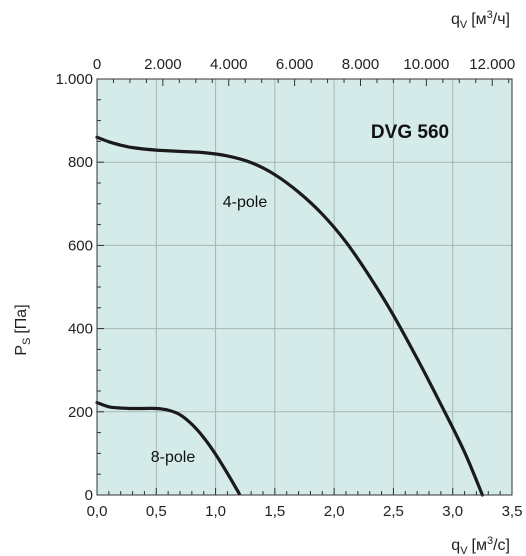 This screenshot has height=556, width=526. I want to click on x2-axis-title-unit-pre: [м, so click(478, 19).